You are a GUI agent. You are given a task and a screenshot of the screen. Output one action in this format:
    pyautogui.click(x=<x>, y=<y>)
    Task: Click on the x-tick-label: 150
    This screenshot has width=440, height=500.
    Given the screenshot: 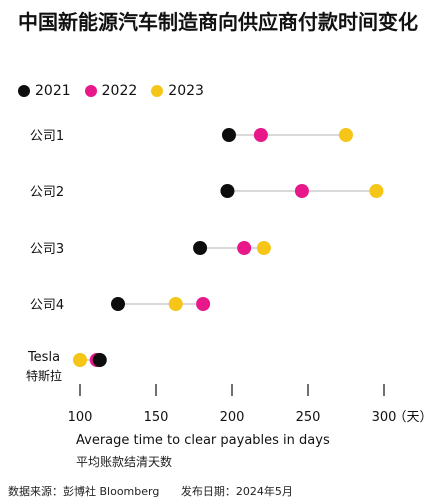 What is the action you would take?
    pyautogui.click(x=156, y=417)
    